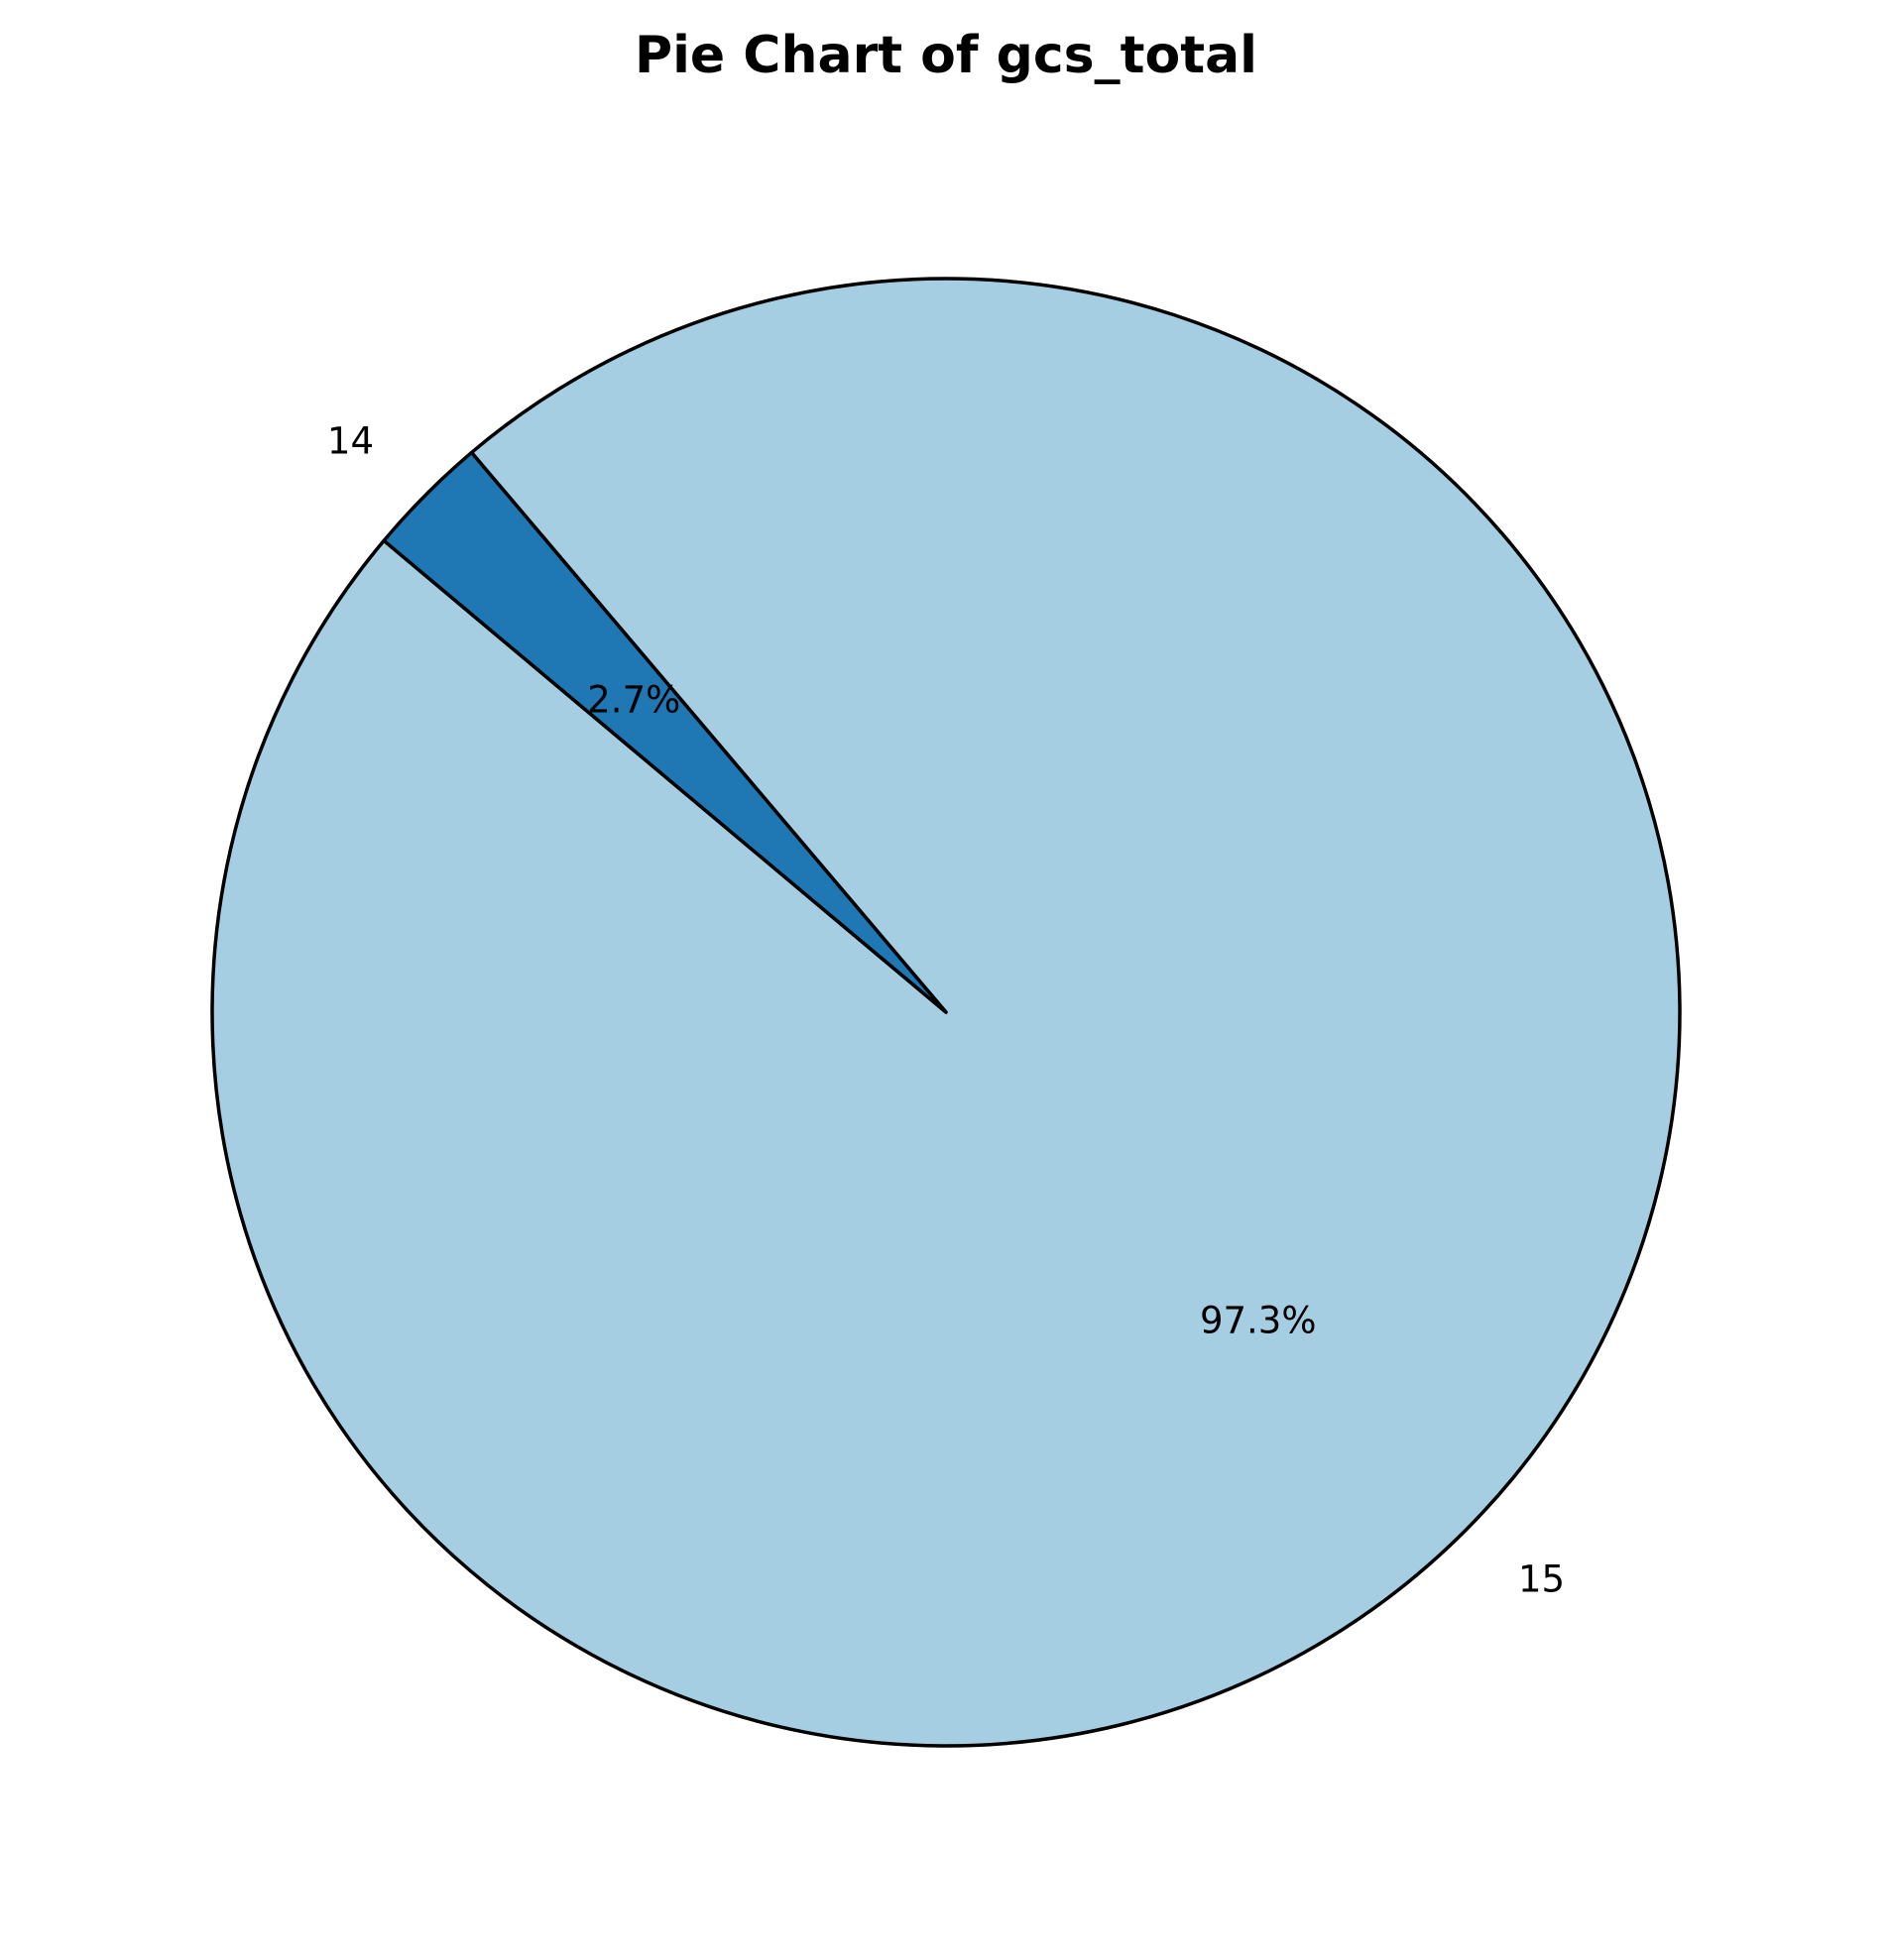 Image resolution: width=1892 pixels, height=1960 pixels. Describe the element at coordinates (1258, 1321) in the screenshot. I see `slice-percent-15: 97.3%` at that location.